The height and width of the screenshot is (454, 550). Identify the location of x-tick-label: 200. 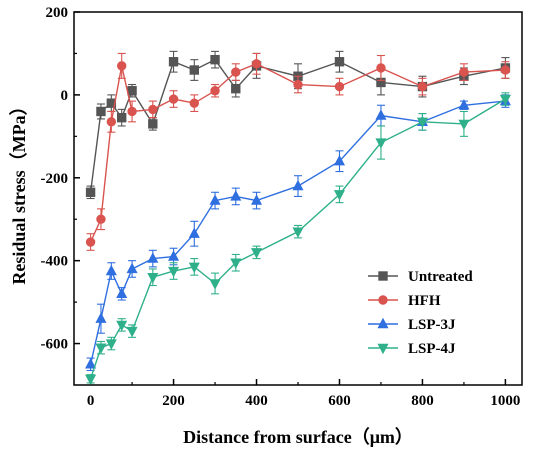
(173, 401).